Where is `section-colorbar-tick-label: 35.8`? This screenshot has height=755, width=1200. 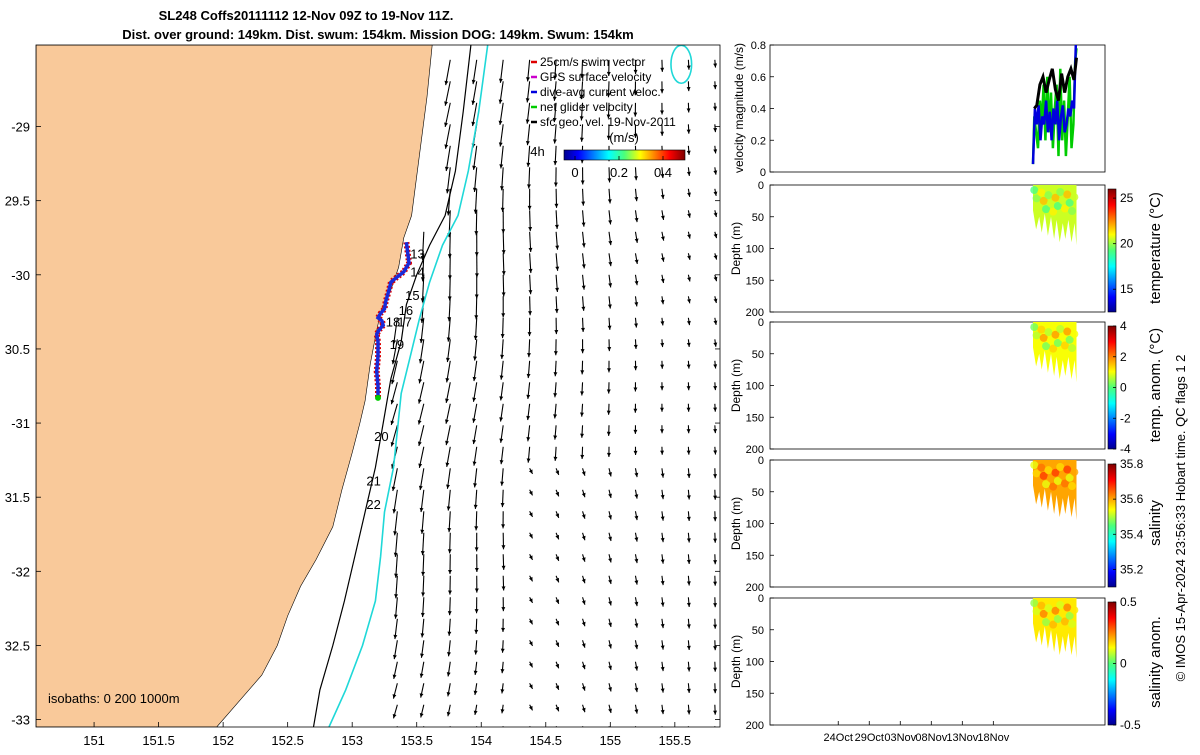
section-colorbar-tick-label: 35.8 is located at coordinates (1132, 464).